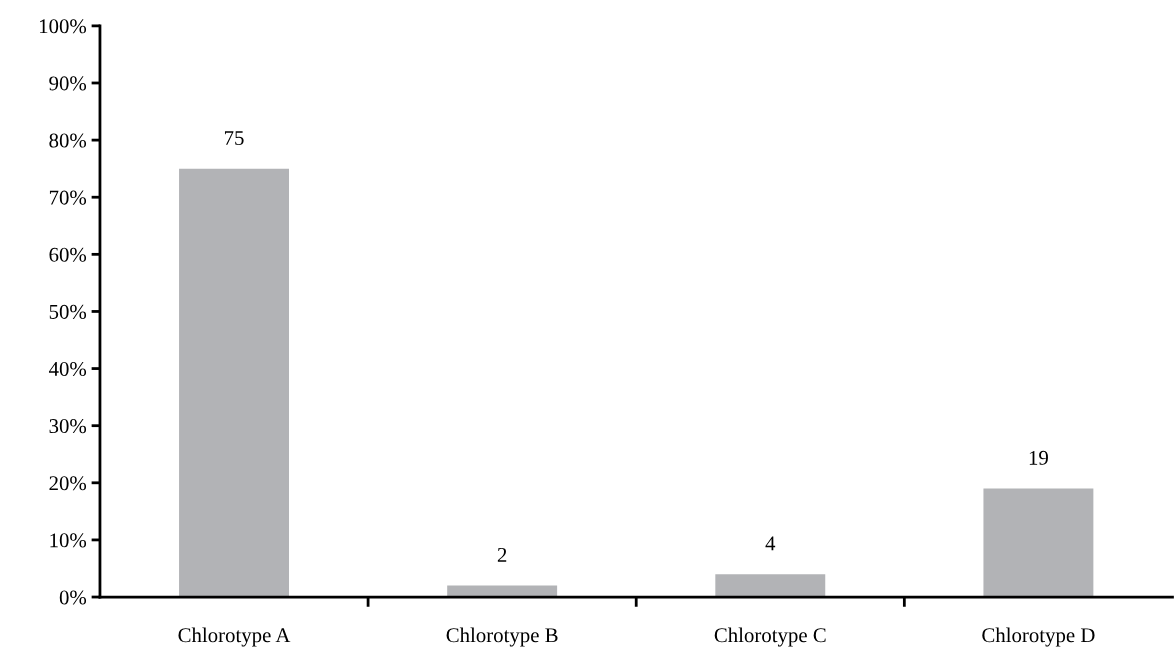 This screenshot has width=1176, height=655. Describe the element at coordinates (68, 426) in the screenshot. I see `y-tick-label: 30%` at that location.